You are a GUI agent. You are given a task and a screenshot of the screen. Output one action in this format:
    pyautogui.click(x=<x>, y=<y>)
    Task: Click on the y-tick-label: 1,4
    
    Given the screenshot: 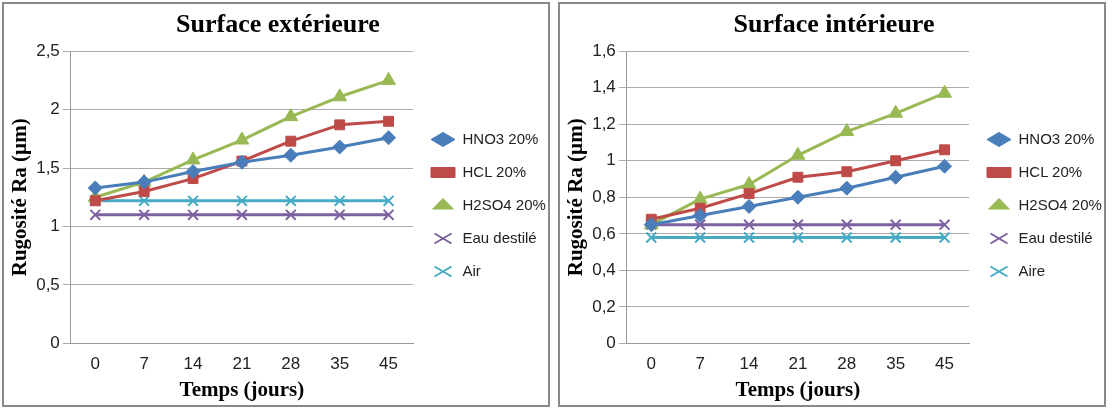 What is the action you would take?
    pyautogui.click(x=604, y=87)
    